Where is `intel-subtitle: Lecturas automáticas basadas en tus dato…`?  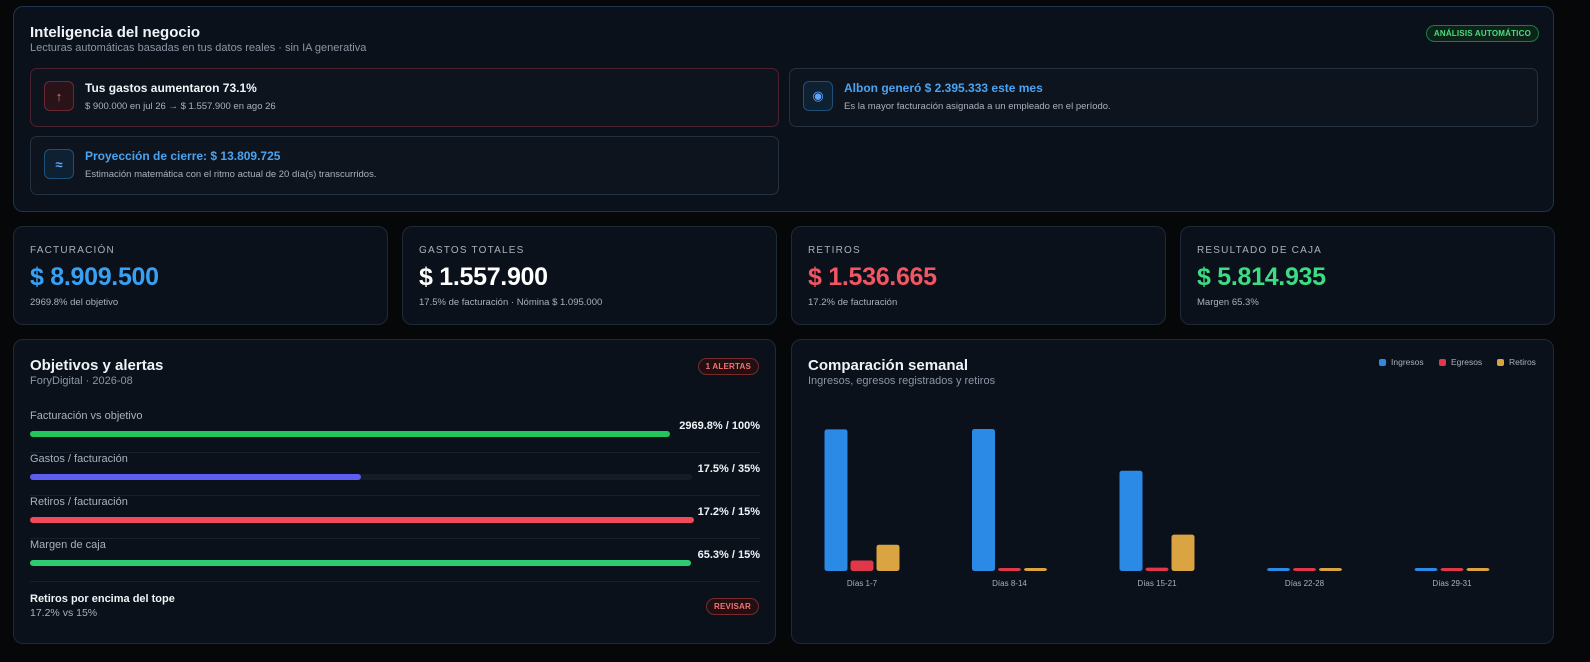 intel-subtitle: Lecturas automáticas basadas en tus dato… is located at coordinates (198, 48).